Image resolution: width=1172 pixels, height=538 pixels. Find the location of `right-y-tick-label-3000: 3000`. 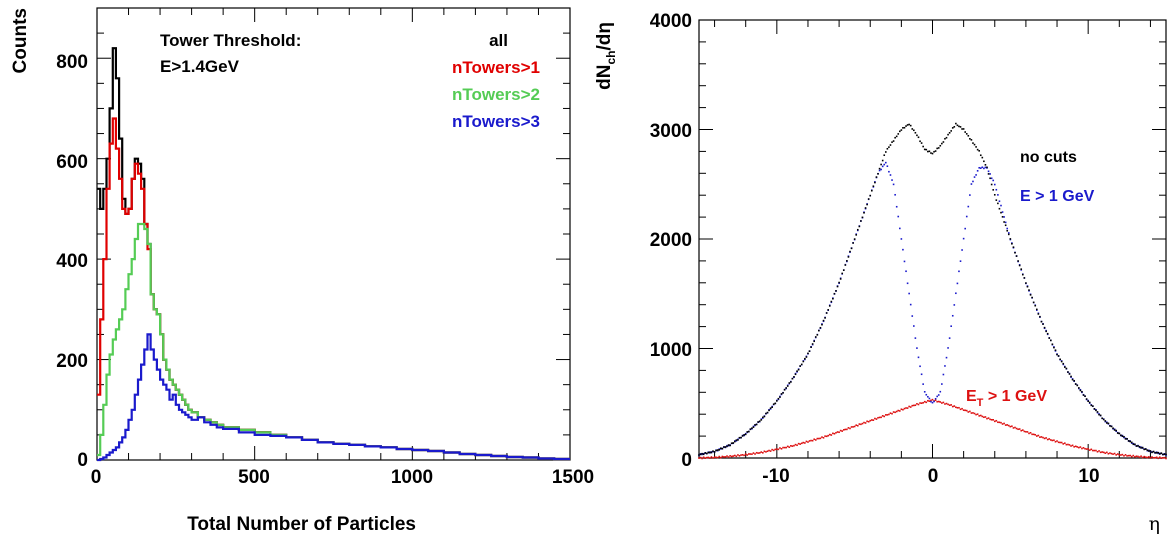

right-y-tick-label-3000: 3000 is located at coordinates (671, 131).